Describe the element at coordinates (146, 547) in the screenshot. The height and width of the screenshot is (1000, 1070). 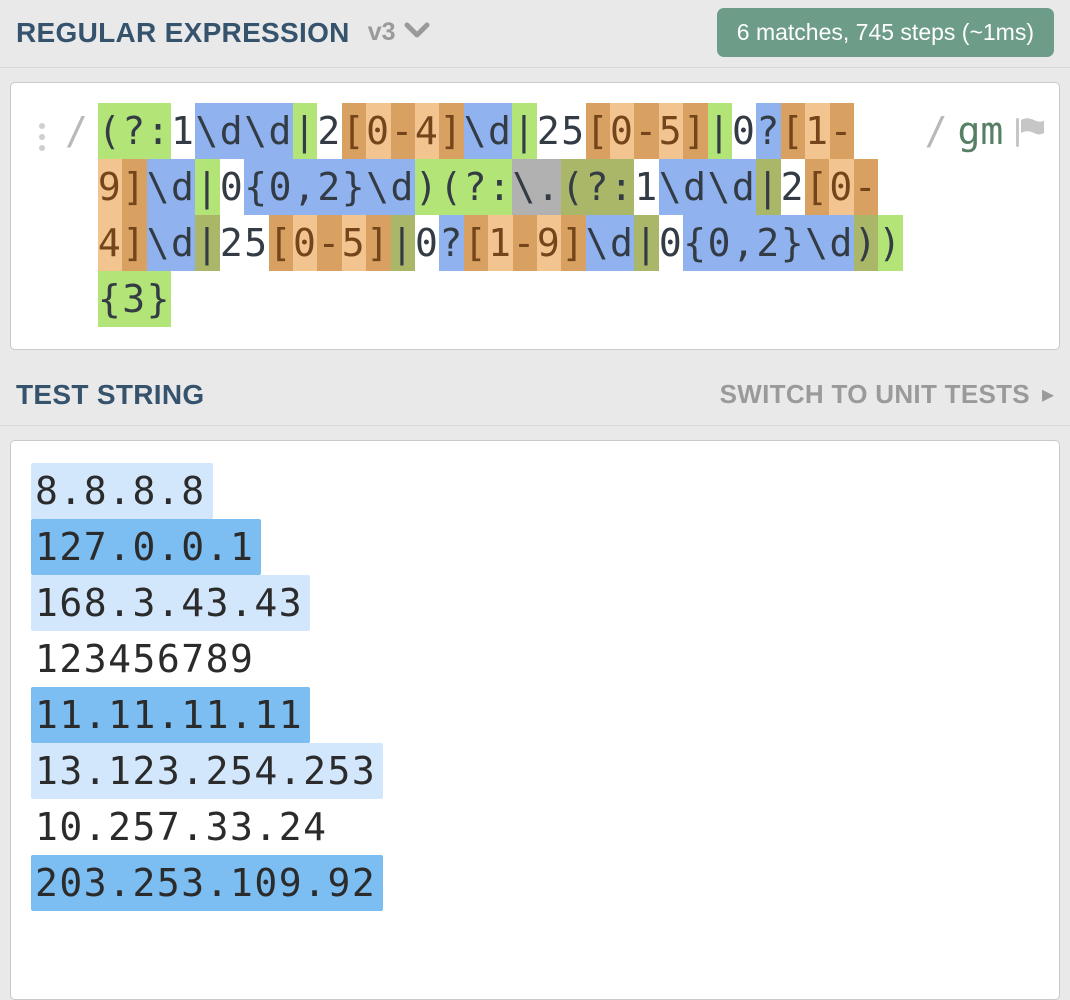
I see `match-highlight: 127.0.0.1` at that location.